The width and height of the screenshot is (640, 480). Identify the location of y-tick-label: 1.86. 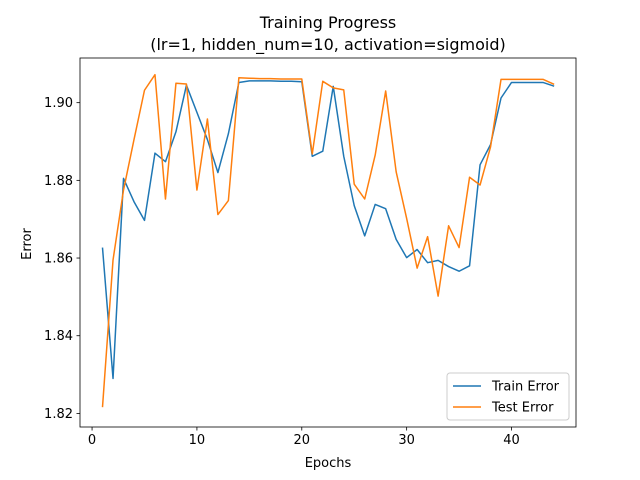
(58, 259).